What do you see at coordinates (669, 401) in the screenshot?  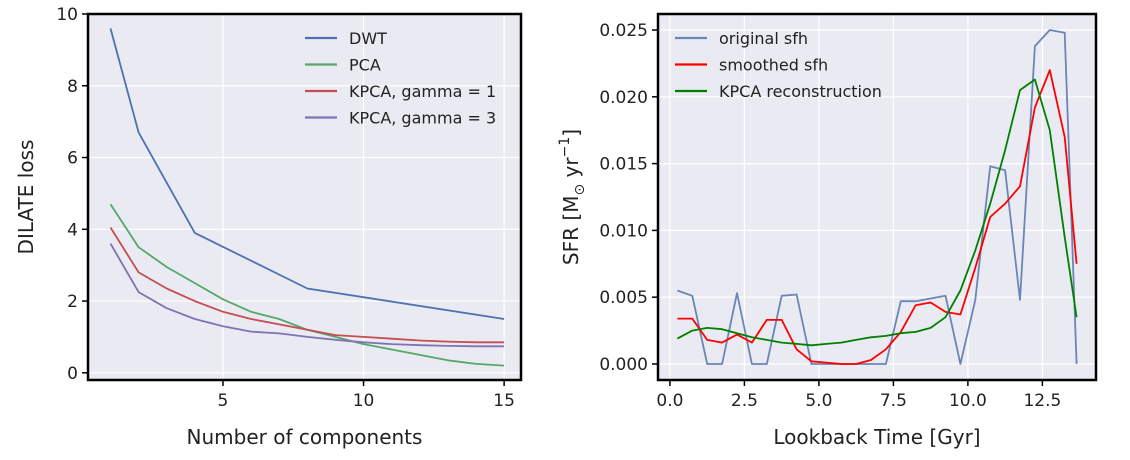 I see `x-tick-label: 0.0` at bounding box center [669, 401].